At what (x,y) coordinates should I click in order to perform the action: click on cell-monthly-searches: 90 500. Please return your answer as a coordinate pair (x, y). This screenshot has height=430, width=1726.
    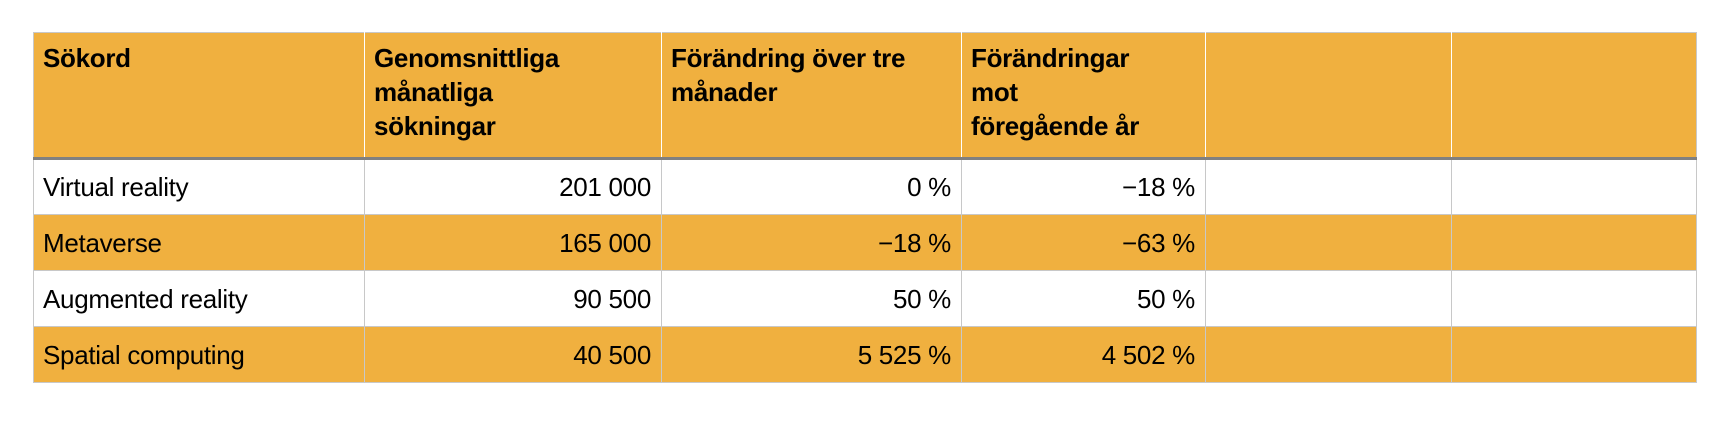
    Looking at the image, I should click on (513, 298).